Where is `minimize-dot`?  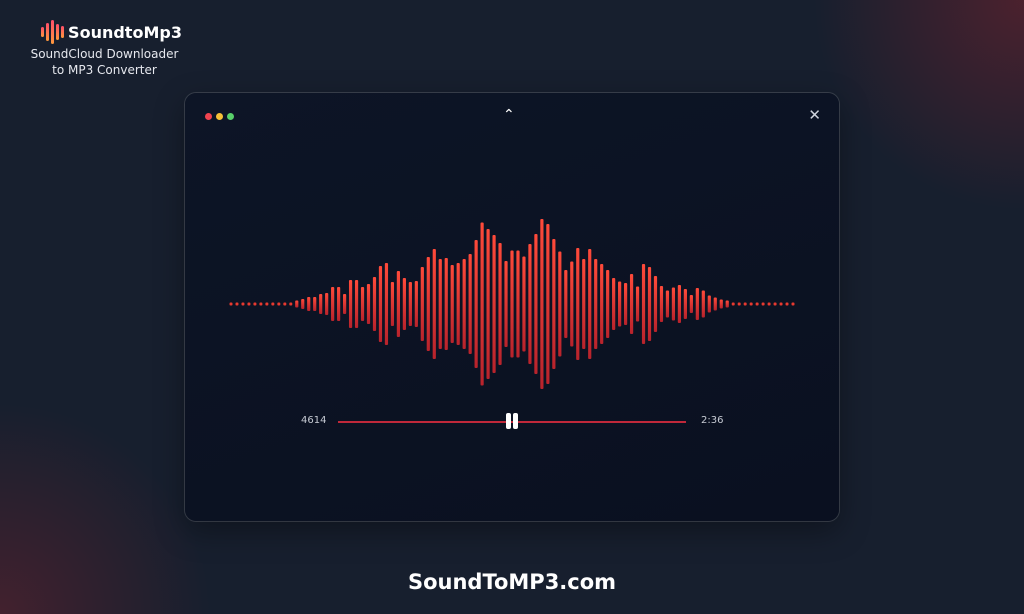 minimize-dot is located at coordinates (219, 116).